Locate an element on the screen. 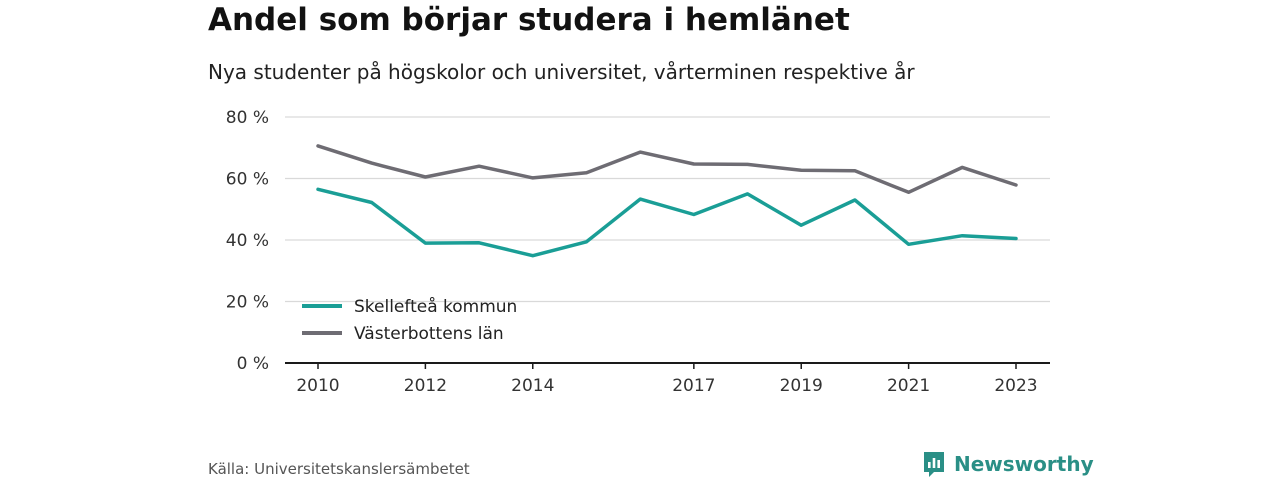 The height and width of the screenshot is (480, 1280). y-tick-label: 80 % is located at coordinates (247, 118).